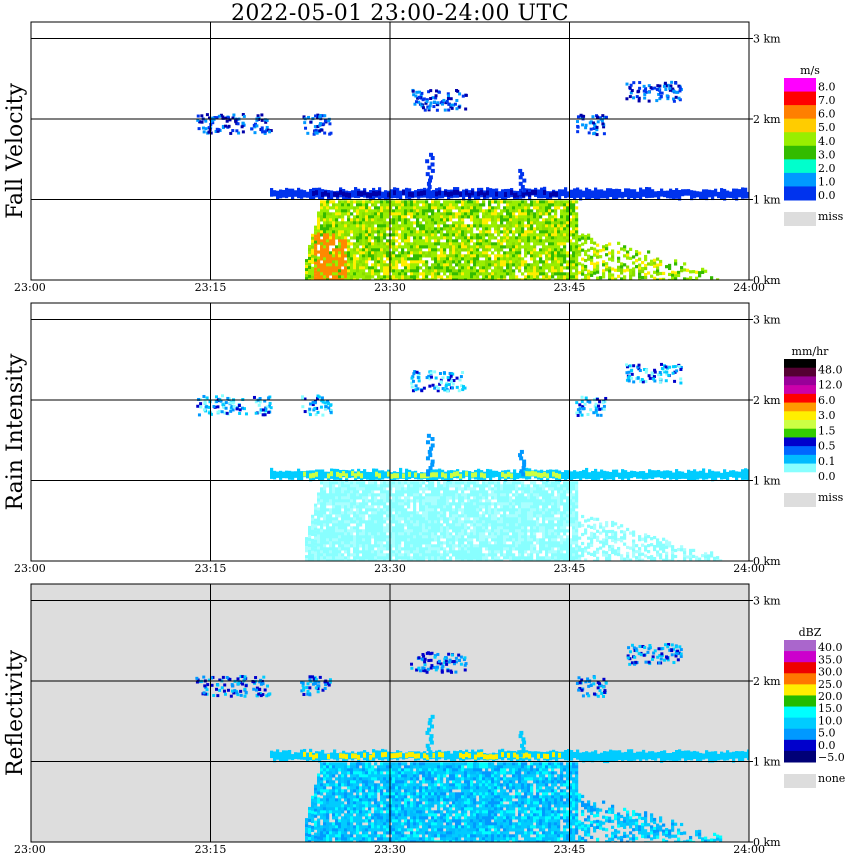  I want to click on panel-title: Rain Intensity, so click(15, 431).